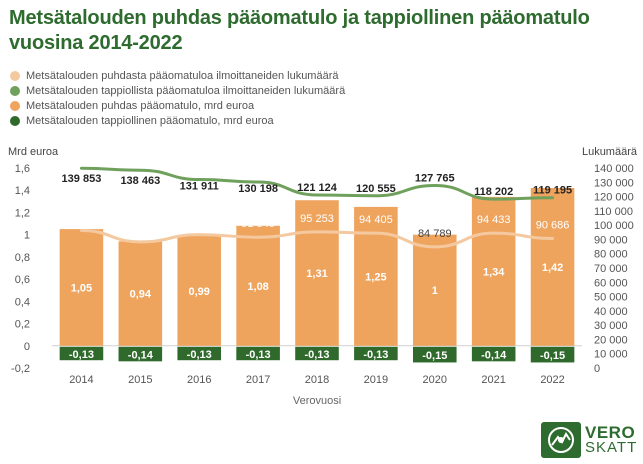  What do you see at coordinates (22, 213) in the screenshot?
I see `y-tick-label: 1,2` at bounding box center [22, 213].